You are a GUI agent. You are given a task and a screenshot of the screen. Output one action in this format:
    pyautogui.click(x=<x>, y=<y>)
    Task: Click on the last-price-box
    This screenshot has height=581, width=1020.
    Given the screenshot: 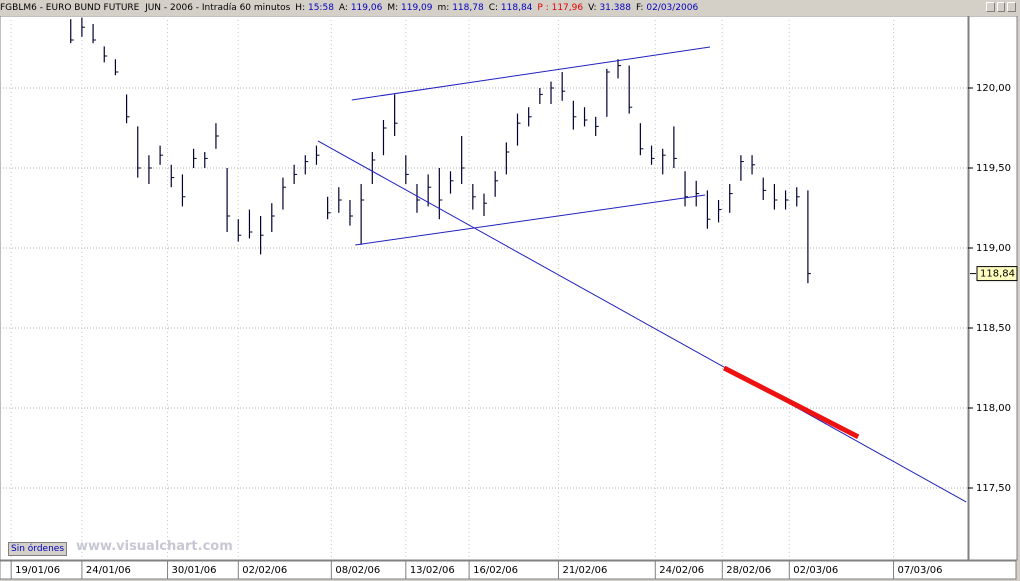 What is the action you would take?
    pyautogui.click(x=997, y=274)
    